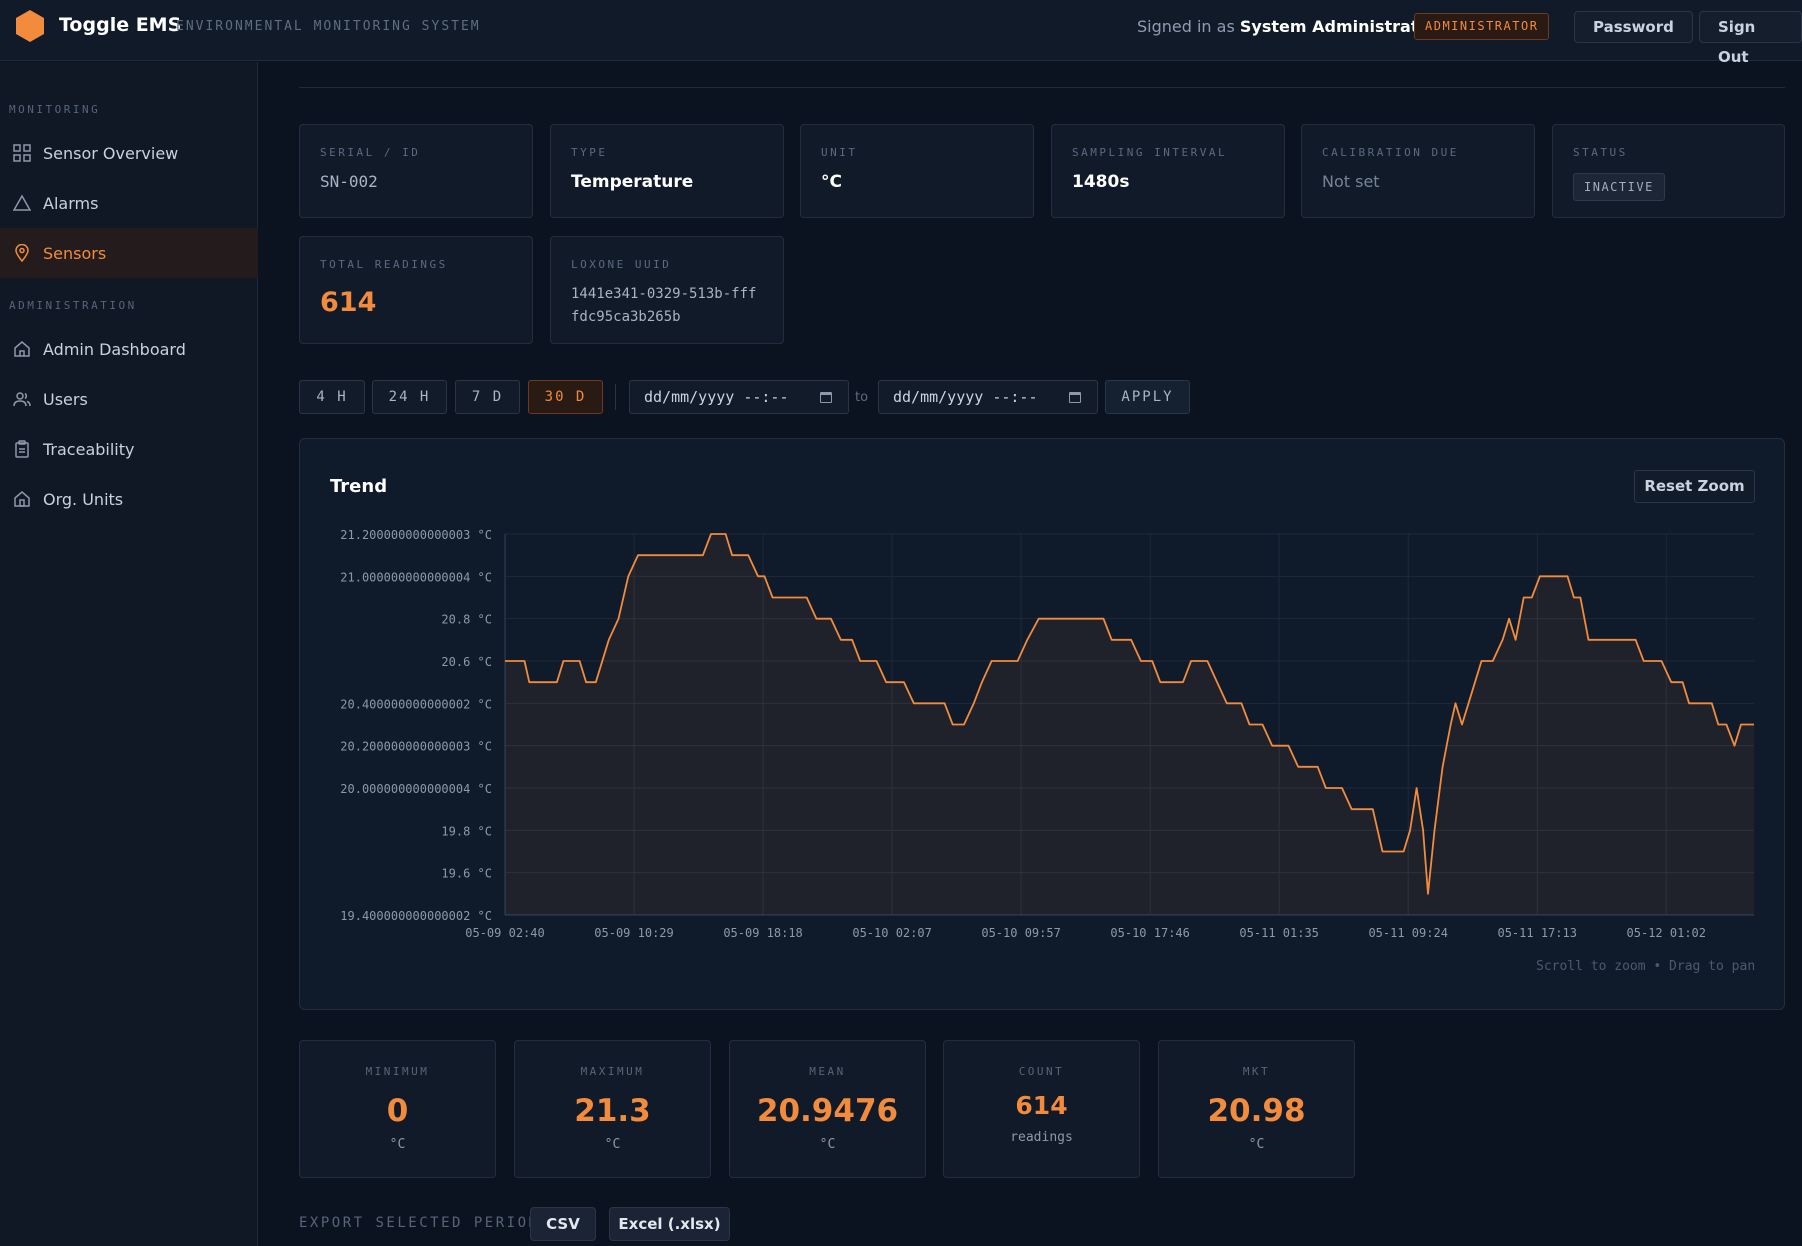  I want to click on stat-value: 21.3, so click(612, 1111).